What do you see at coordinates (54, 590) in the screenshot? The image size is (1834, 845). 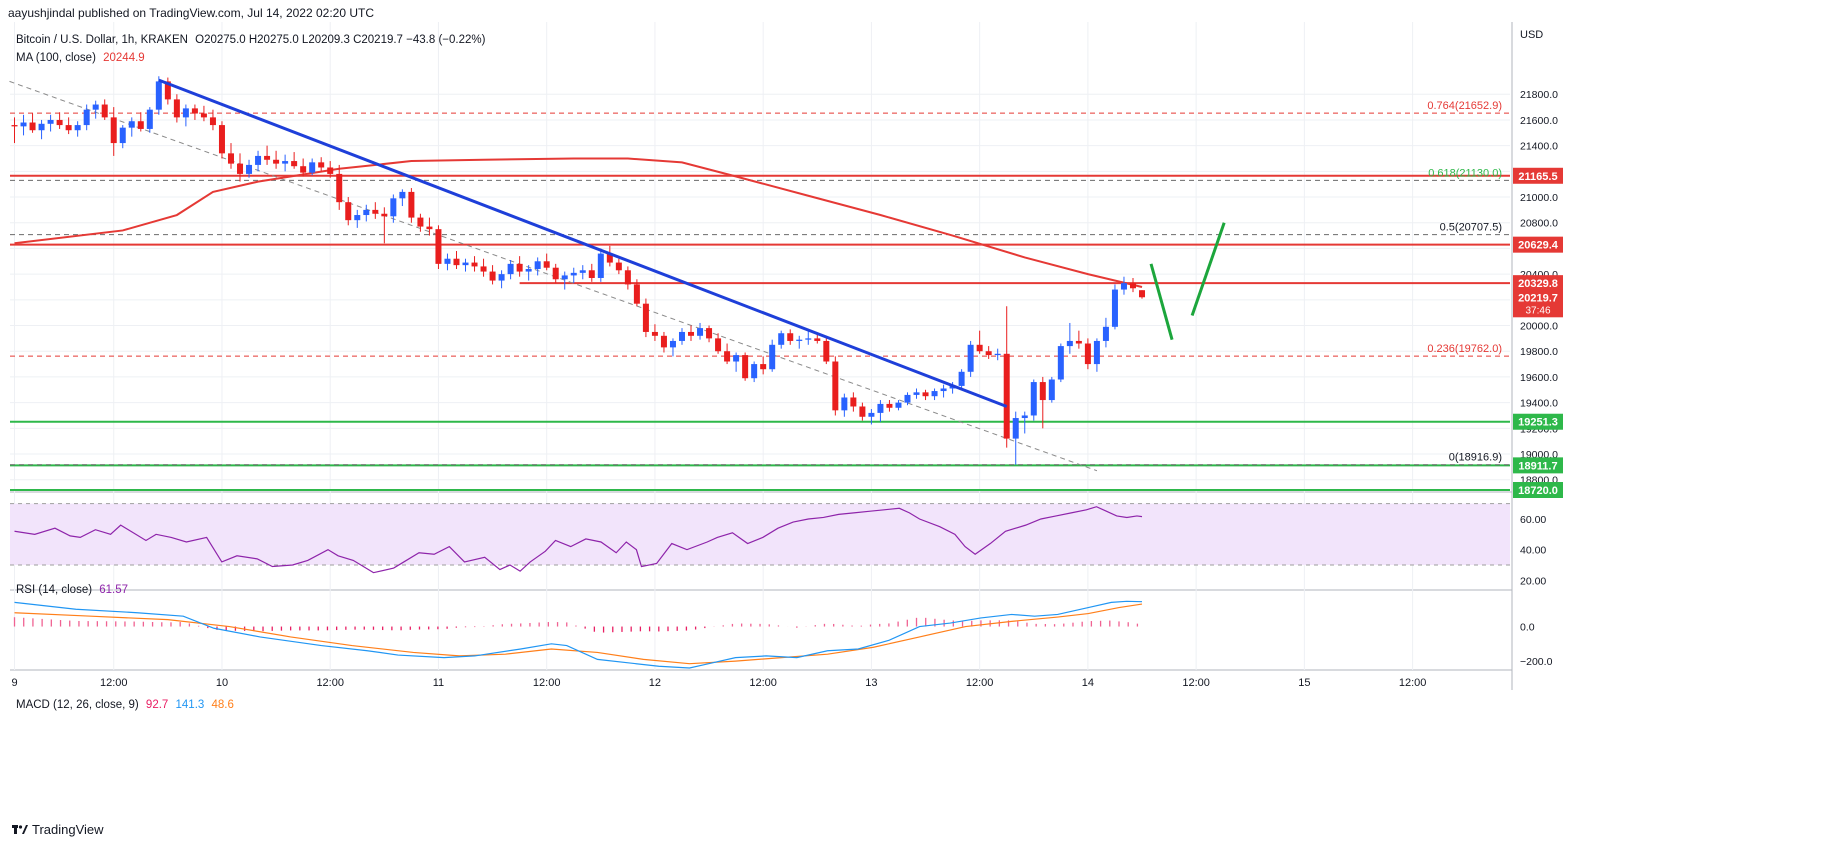 I see `rsi-label: RSI (14, close)` at bounding box center [54, 590].